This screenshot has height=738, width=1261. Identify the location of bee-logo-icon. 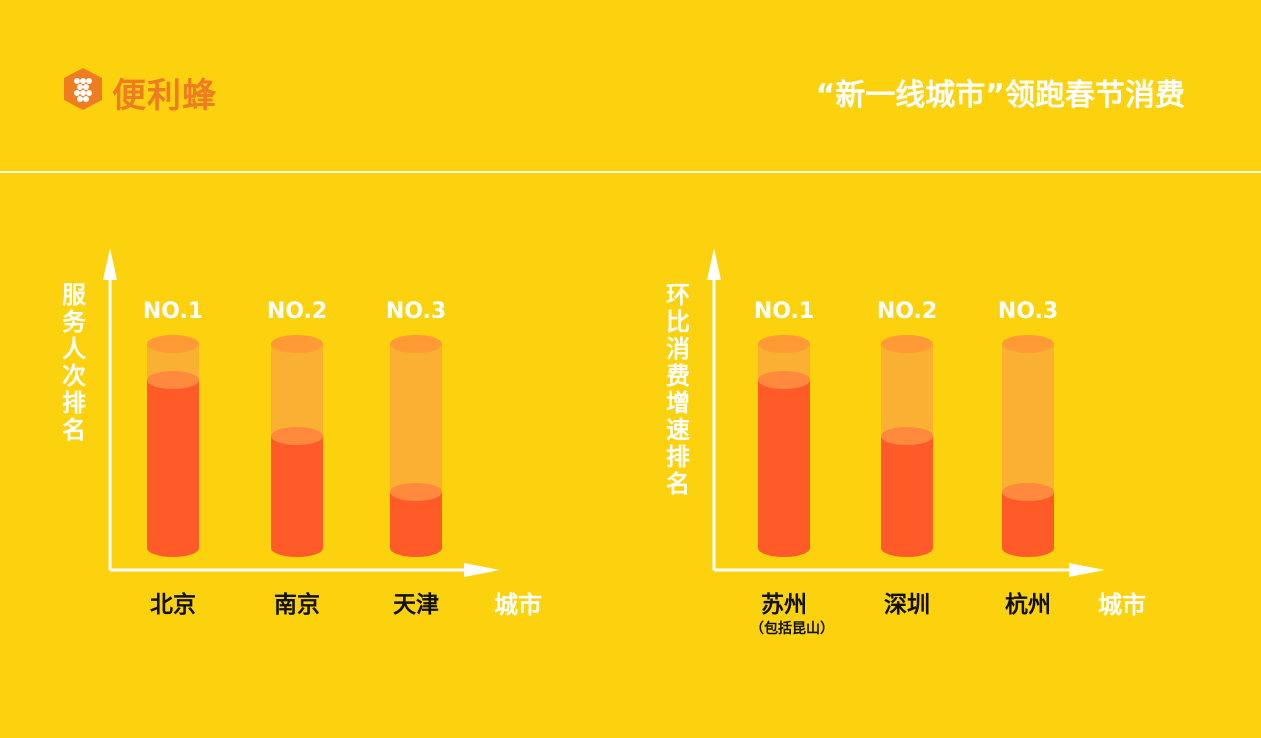
(83, 89).